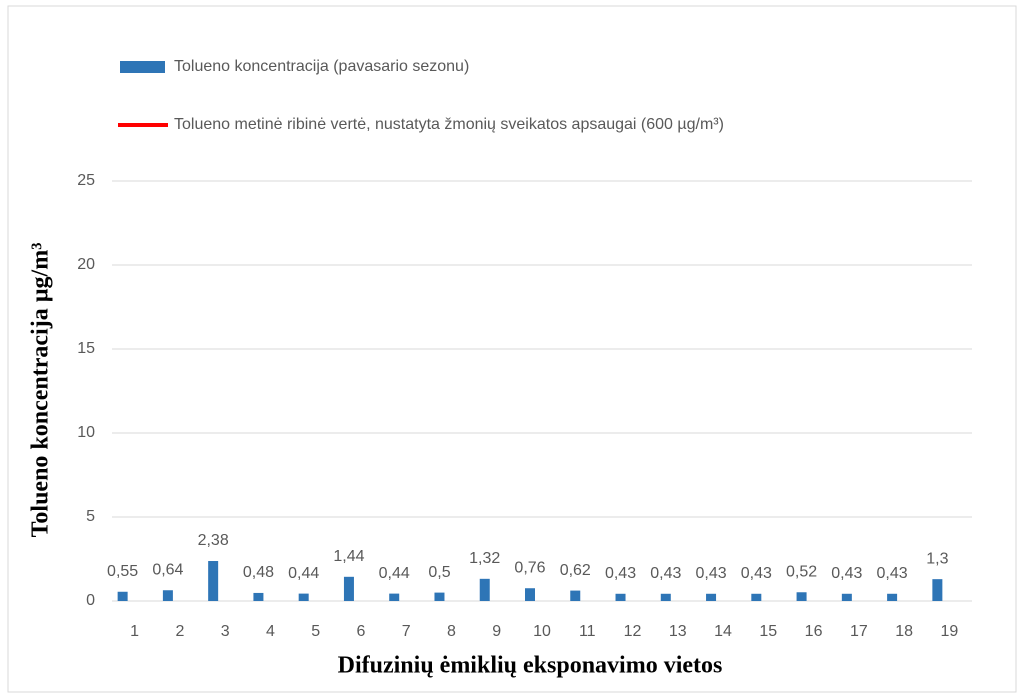  I want to click on data-label: 1,3, so click(937, 558).